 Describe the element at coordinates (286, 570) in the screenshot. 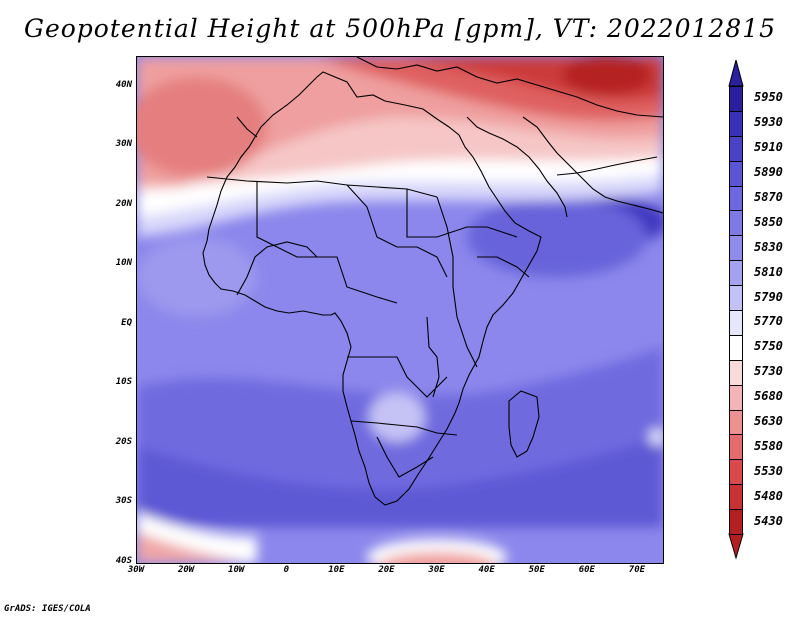

I see `lon-tick-label: 0` at that location.